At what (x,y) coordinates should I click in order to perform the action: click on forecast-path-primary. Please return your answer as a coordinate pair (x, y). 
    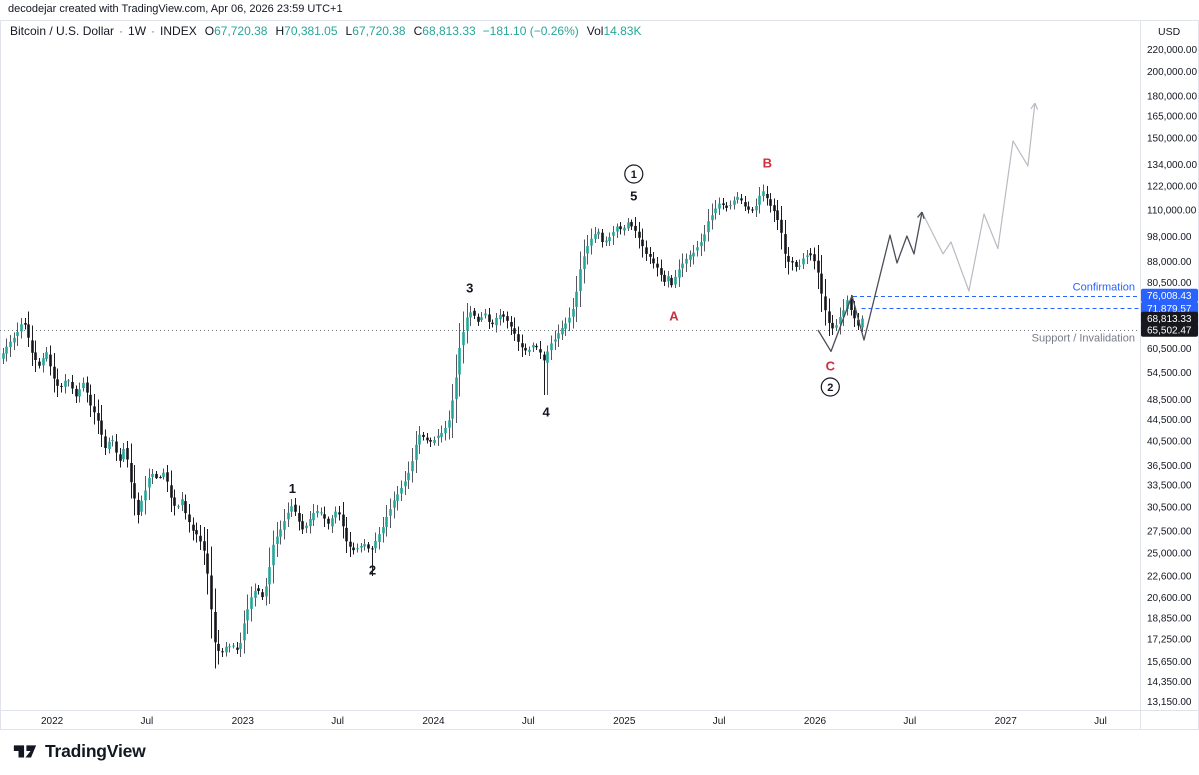
    Looking at the image, I should click on (870, 282).